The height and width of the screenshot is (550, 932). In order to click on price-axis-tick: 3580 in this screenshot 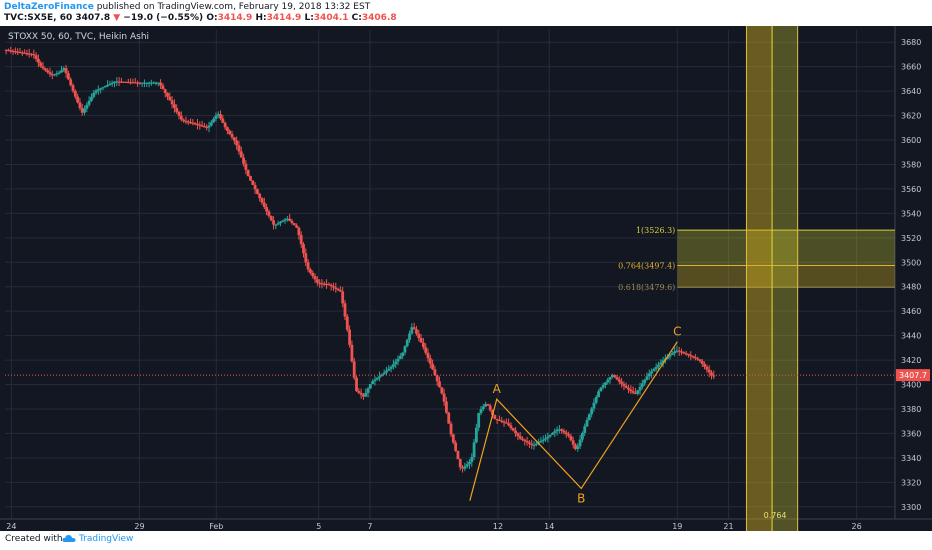, I will do `click(911, 164)`.